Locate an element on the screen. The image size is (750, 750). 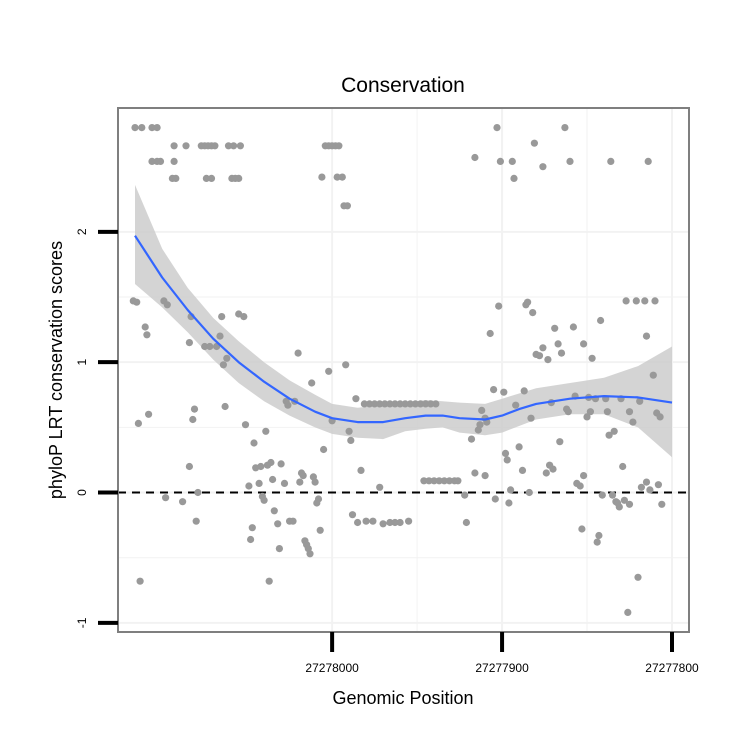
x-tick-label: 27278000 is located at coordinates (332, 668).